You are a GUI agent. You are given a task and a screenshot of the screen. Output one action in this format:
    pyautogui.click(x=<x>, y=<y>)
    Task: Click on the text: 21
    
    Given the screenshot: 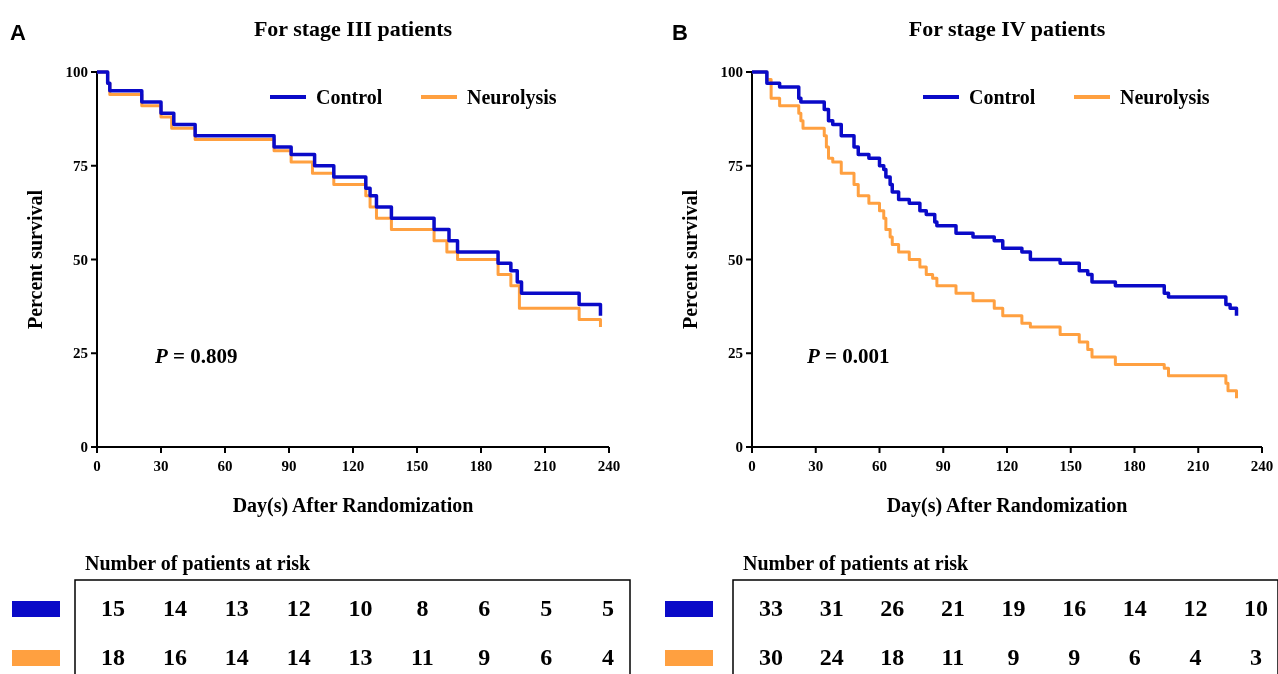 What is the action you would take?
    pyautogui.click(x=952, y=608)
    